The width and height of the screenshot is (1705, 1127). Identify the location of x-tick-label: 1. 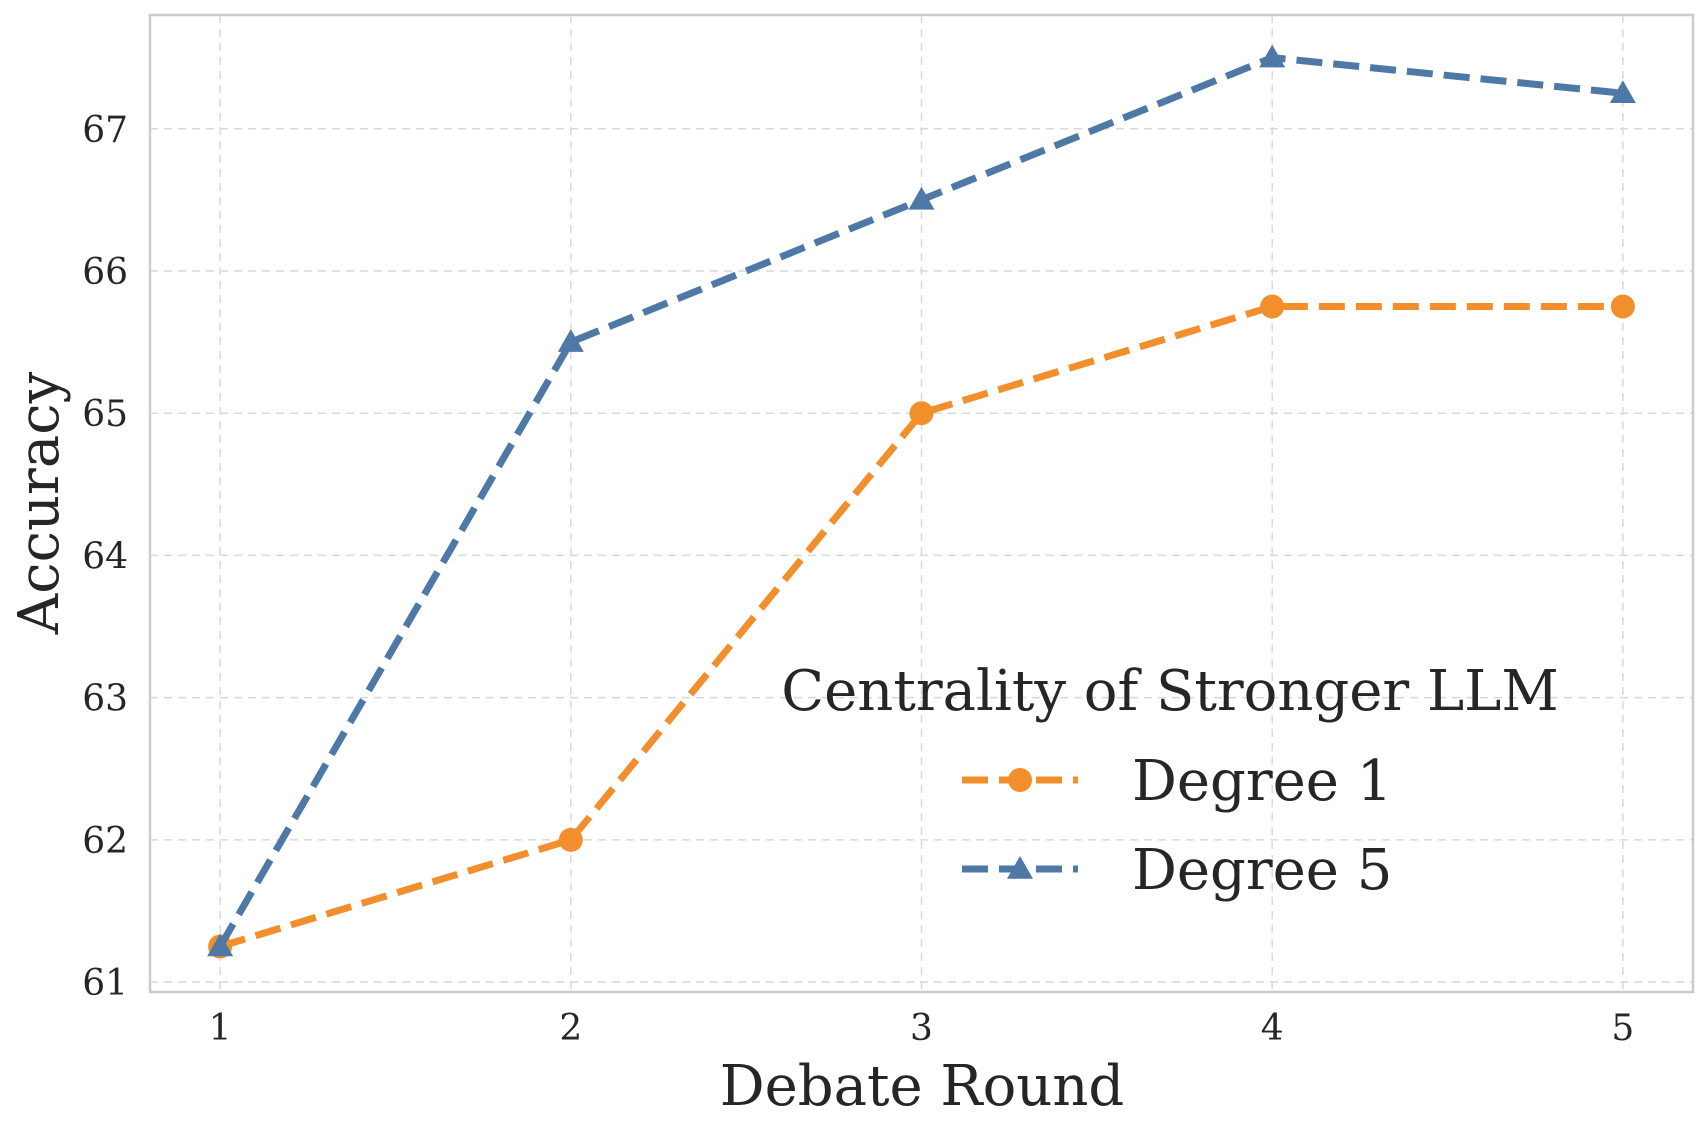
(220, 1028).